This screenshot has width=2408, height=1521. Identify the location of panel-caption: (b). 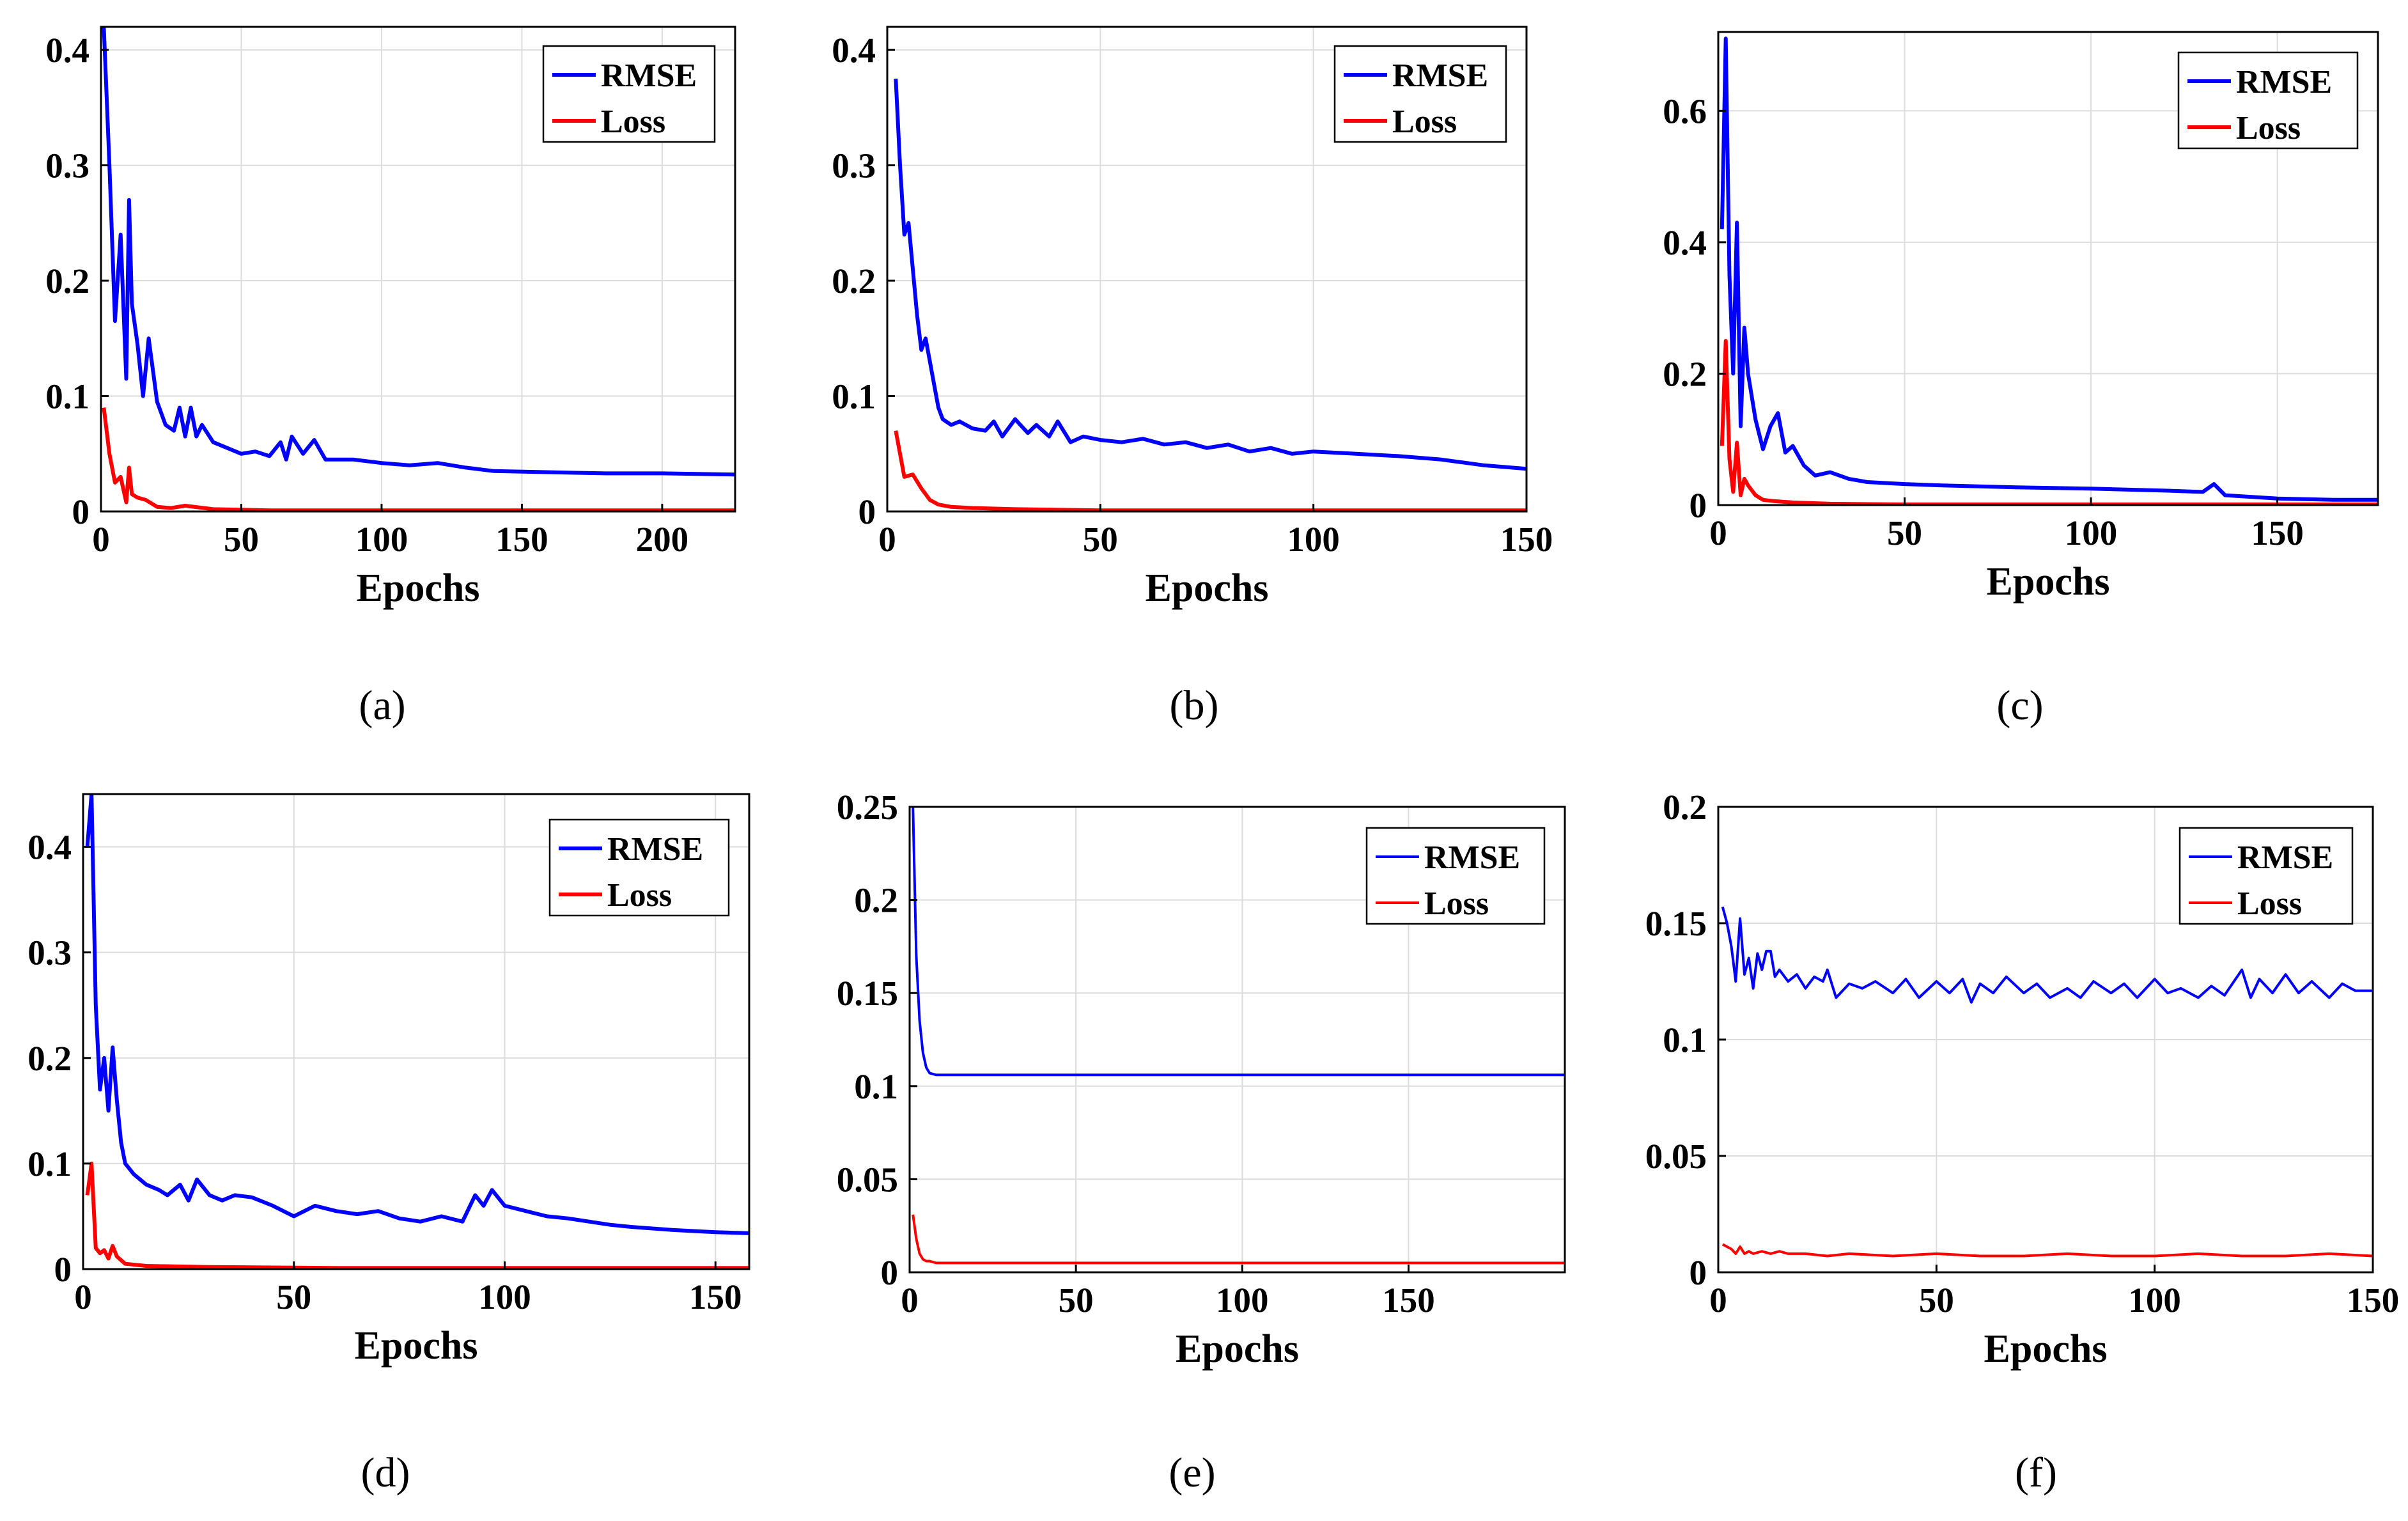
(1194, 705).